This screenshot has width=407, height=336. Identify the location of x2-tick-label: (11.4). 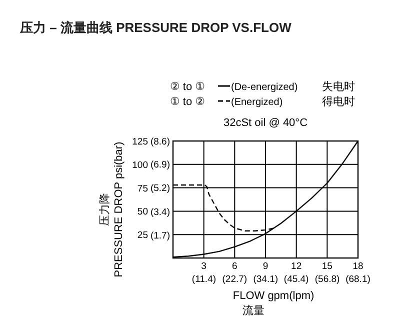
(204, 279).